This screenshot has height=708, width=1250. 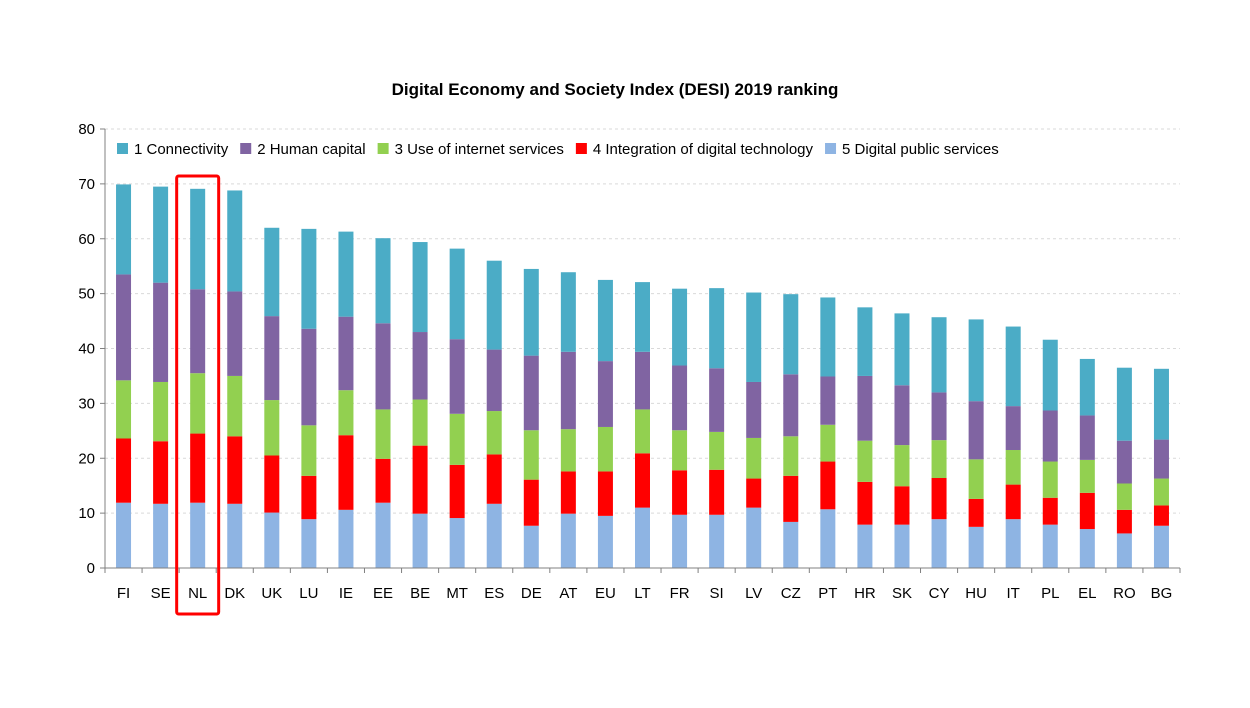 What do you see at coordinates (91, 568) in the screenshot?
I see `y-tick-label: 0` at bounding box center [91, 568].